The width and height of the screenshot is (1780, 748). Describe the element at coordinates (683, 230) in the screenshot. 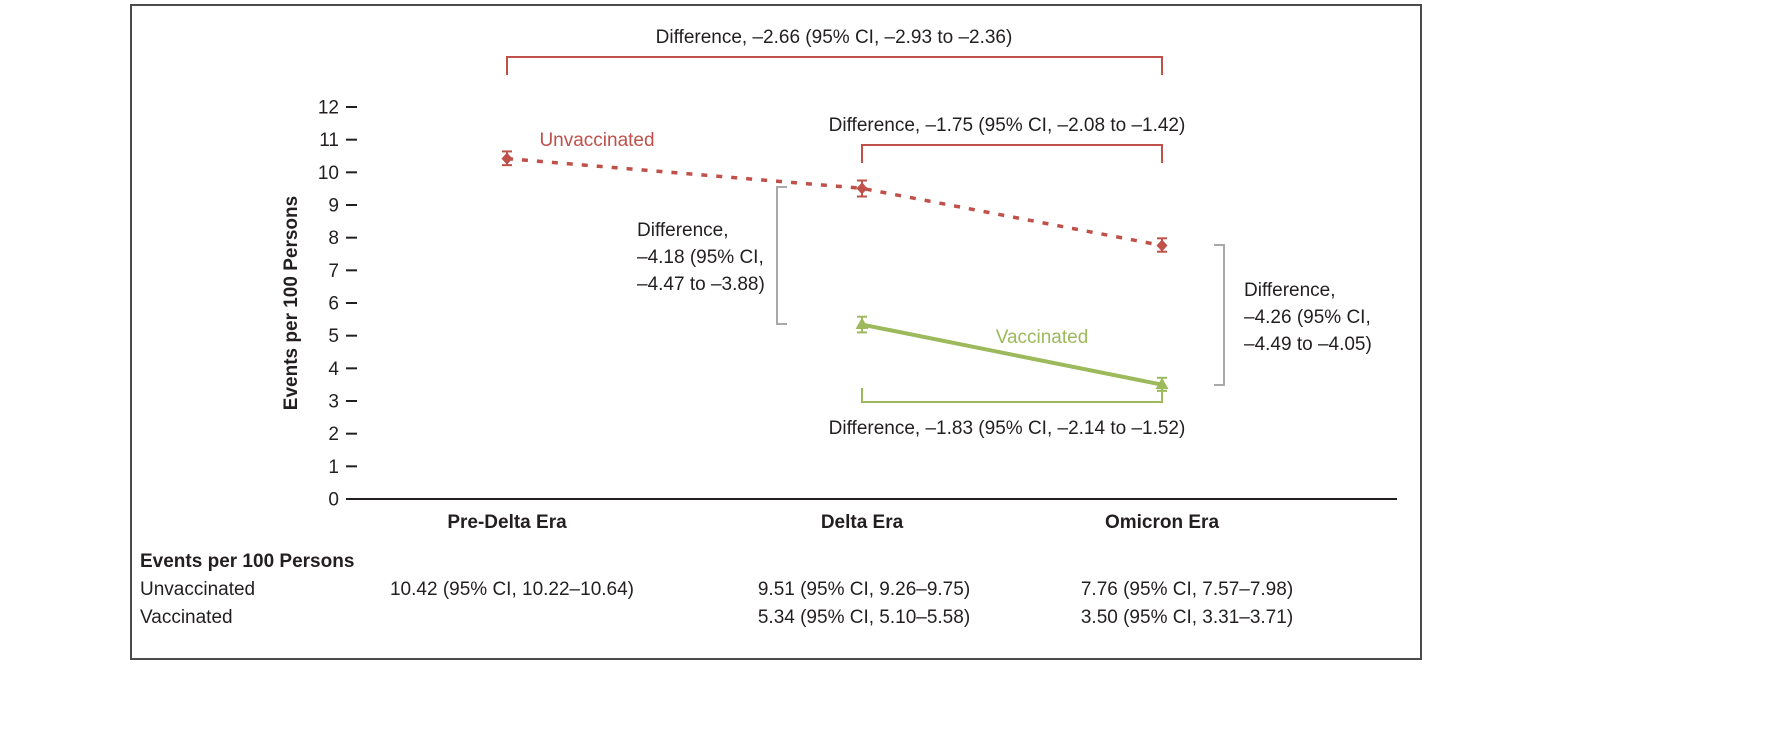

I see `annotation-diff-delta-gap-line1: Difference,` at that location.